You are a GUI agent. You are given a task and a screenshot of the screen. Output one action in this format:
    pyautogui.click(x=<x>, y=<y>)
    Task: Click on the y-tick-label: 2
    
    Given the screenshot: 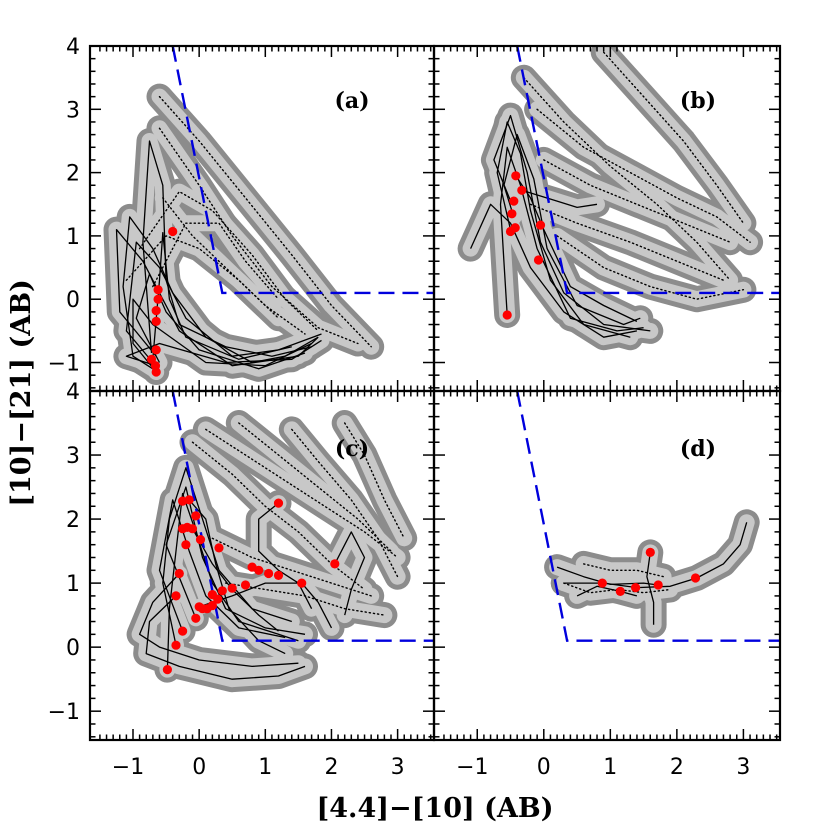 What is the action you would take?
    pyautogui.click(x=73, y=520)
    